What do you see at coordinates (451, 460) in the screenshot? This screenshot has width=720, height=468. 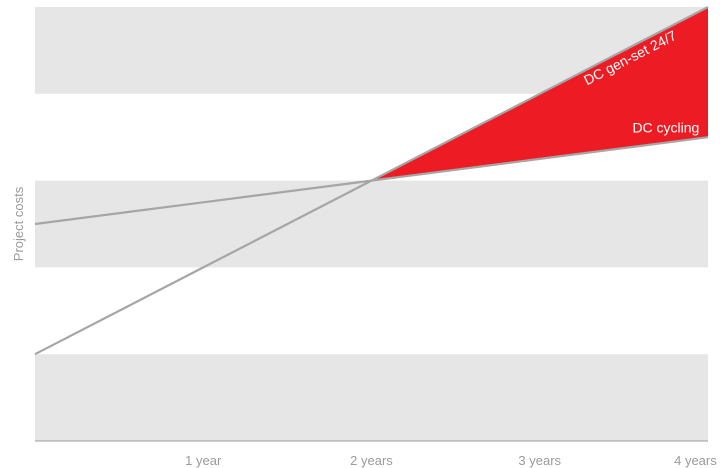 I see `x-tick-labels: 1 year 2 years 3 years 4 years` at bounding box center [451, 460].